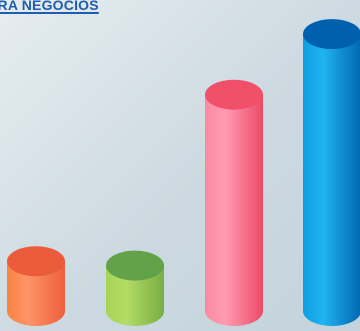 The width and height of the screenshot is (360, 331). What do you see at coordinates (49, 6) in the screenshot?
I see `header-link: ERA NEGOCIOS` at bounding box center [49, 6].